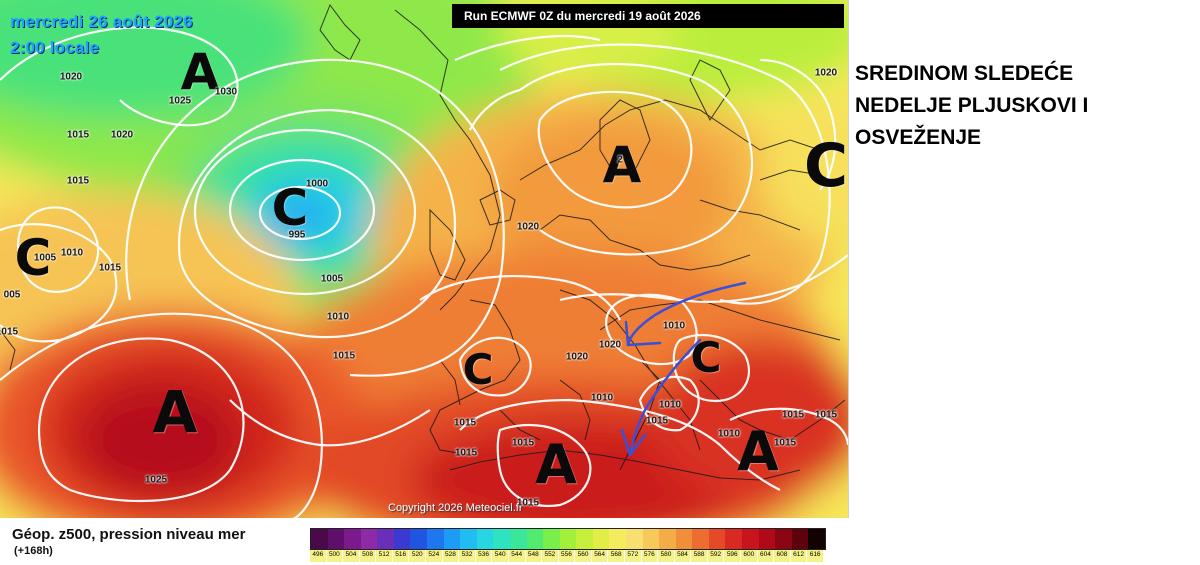  What do you see at coordinates (715, 556) in the screenshot?
I see `color-scale-label: 592` at bounding box center [715, 556].